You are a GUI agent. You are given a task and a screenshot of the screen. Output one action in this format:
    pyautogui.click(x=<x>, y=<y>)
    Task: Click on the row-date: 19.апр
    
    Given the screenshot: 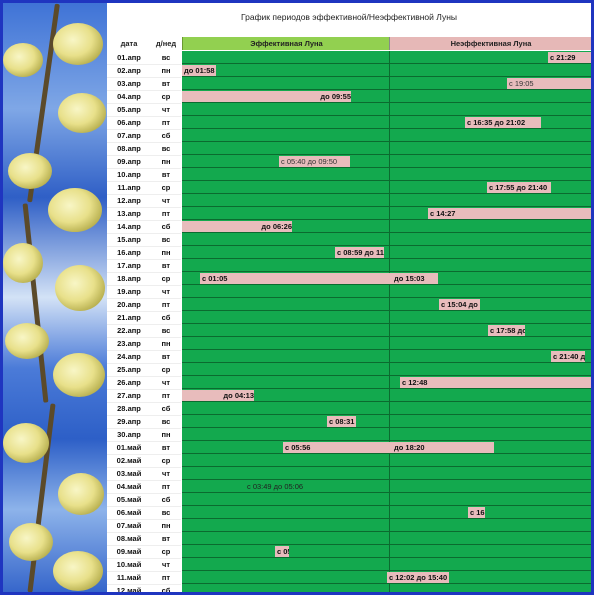 What is the action you would take?
    pyautogui.click(x=129, y=292)
    